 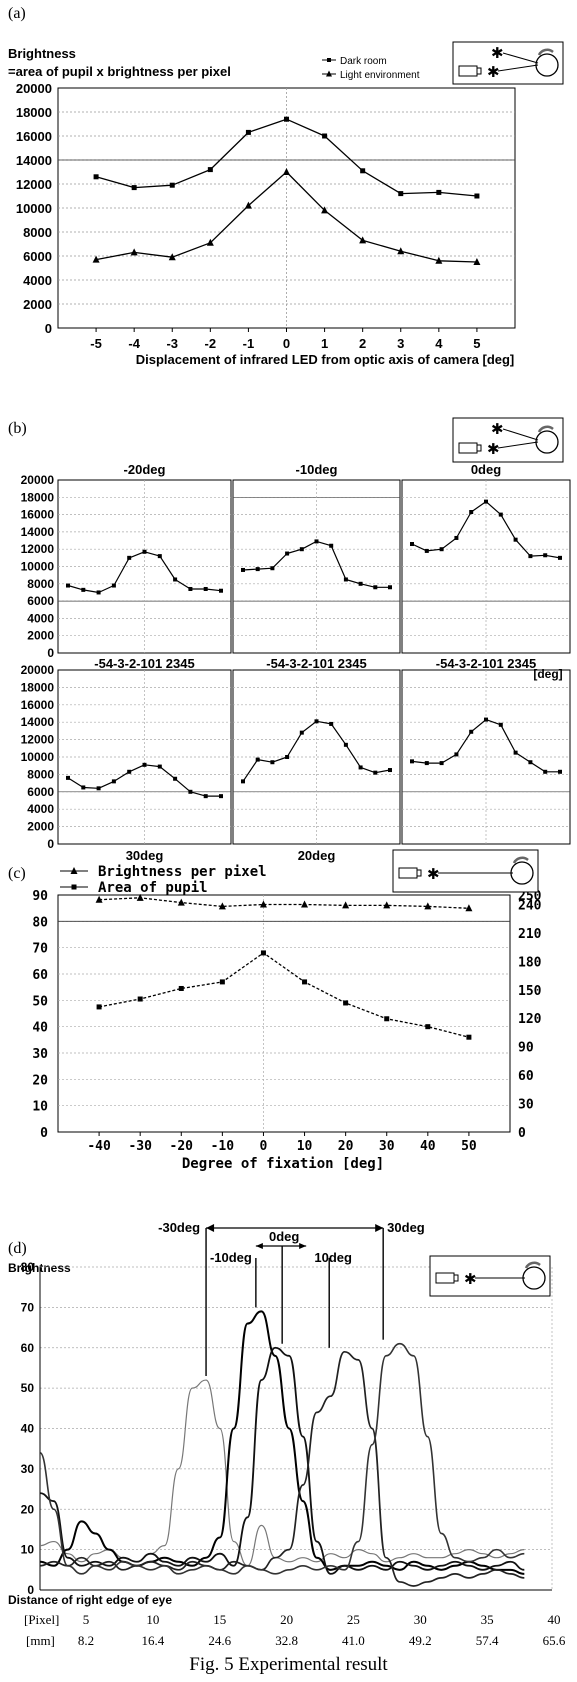 What do you see at coordinates (547, 674) in the screenshot?
I see `x-unit-b: [deg]` at bounding box center [547, 674].